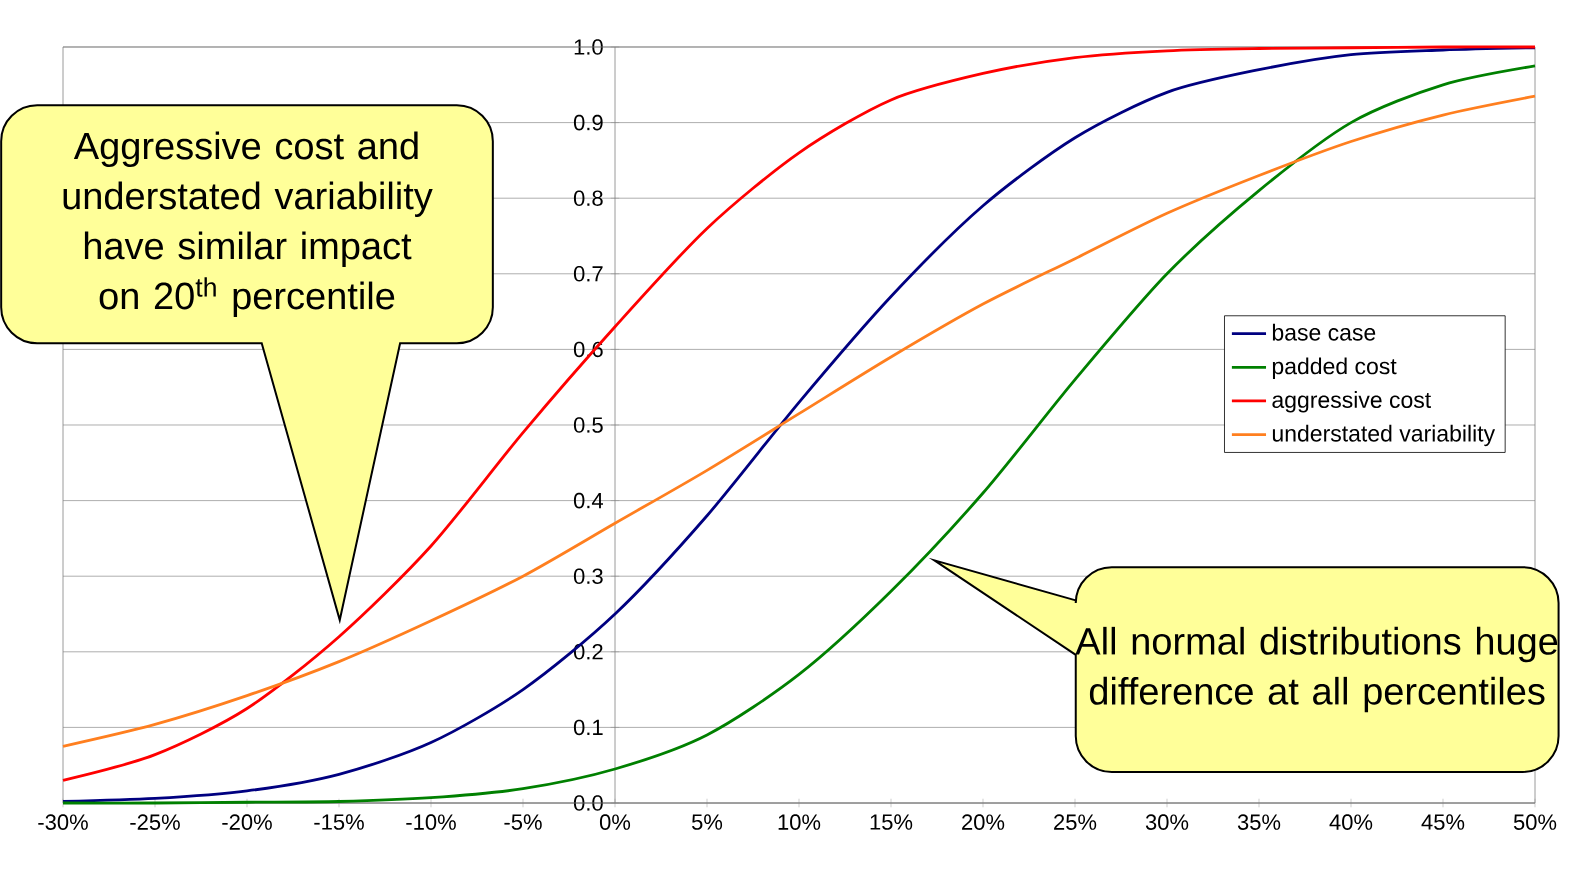  What do you see at coordinates (799, 822) in the screenshot?
I see `x-tick-label: 10%` at bounding box center [799, 822].